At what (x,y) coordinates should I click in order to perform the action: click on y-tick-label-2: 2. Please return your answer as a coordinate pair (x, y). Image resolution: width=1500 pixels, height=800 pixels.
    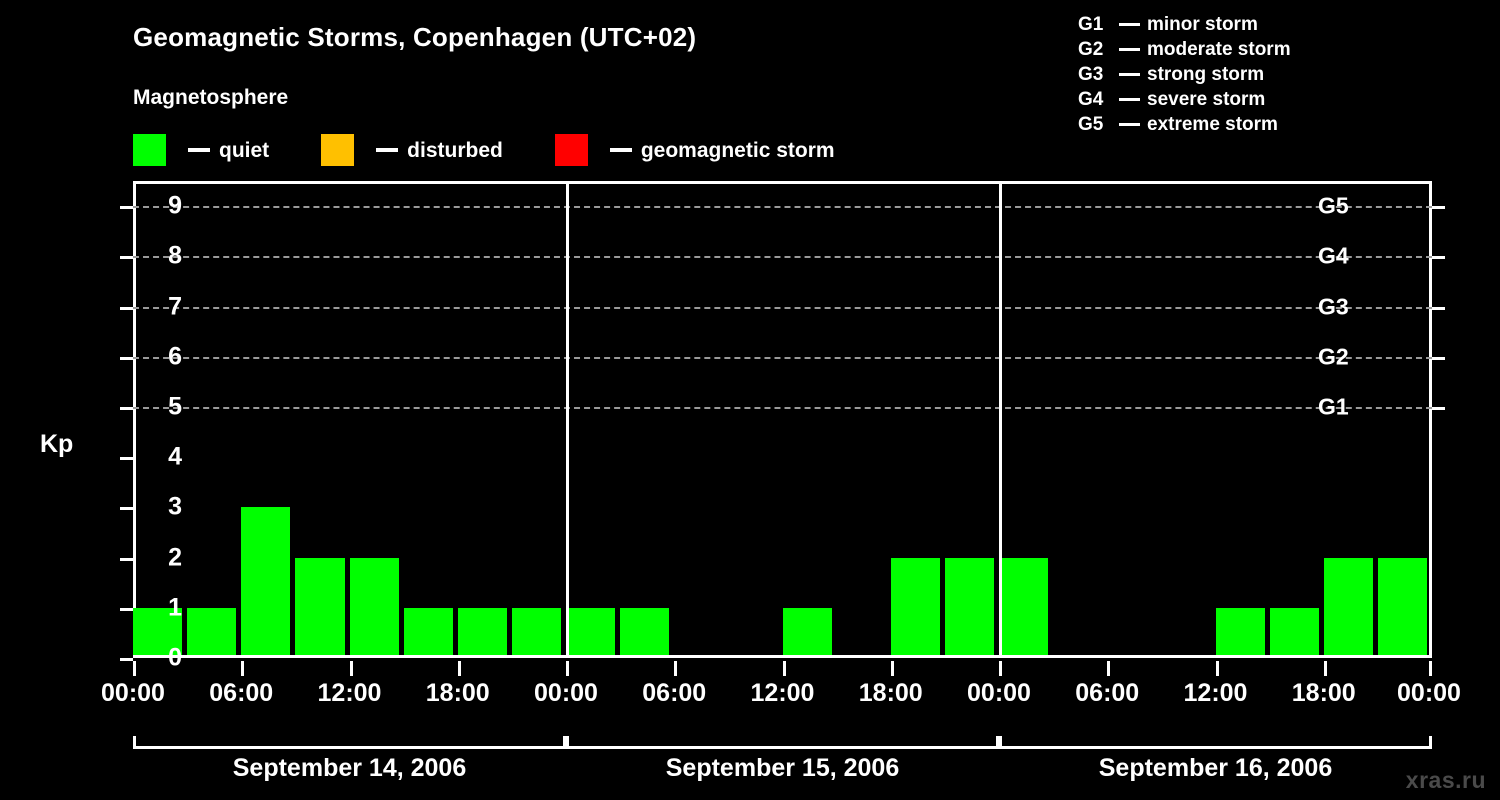
    Looking at the image, I should click on (175, 557).